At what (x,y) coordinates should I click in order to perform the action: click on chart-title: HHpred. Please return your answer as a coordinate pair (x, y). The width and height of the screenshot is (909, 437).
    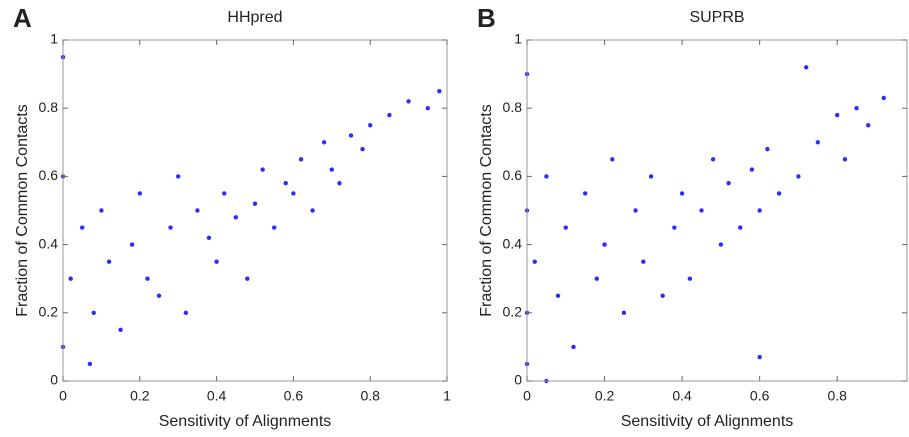
    Looking at the image, I should click on (254, 17).